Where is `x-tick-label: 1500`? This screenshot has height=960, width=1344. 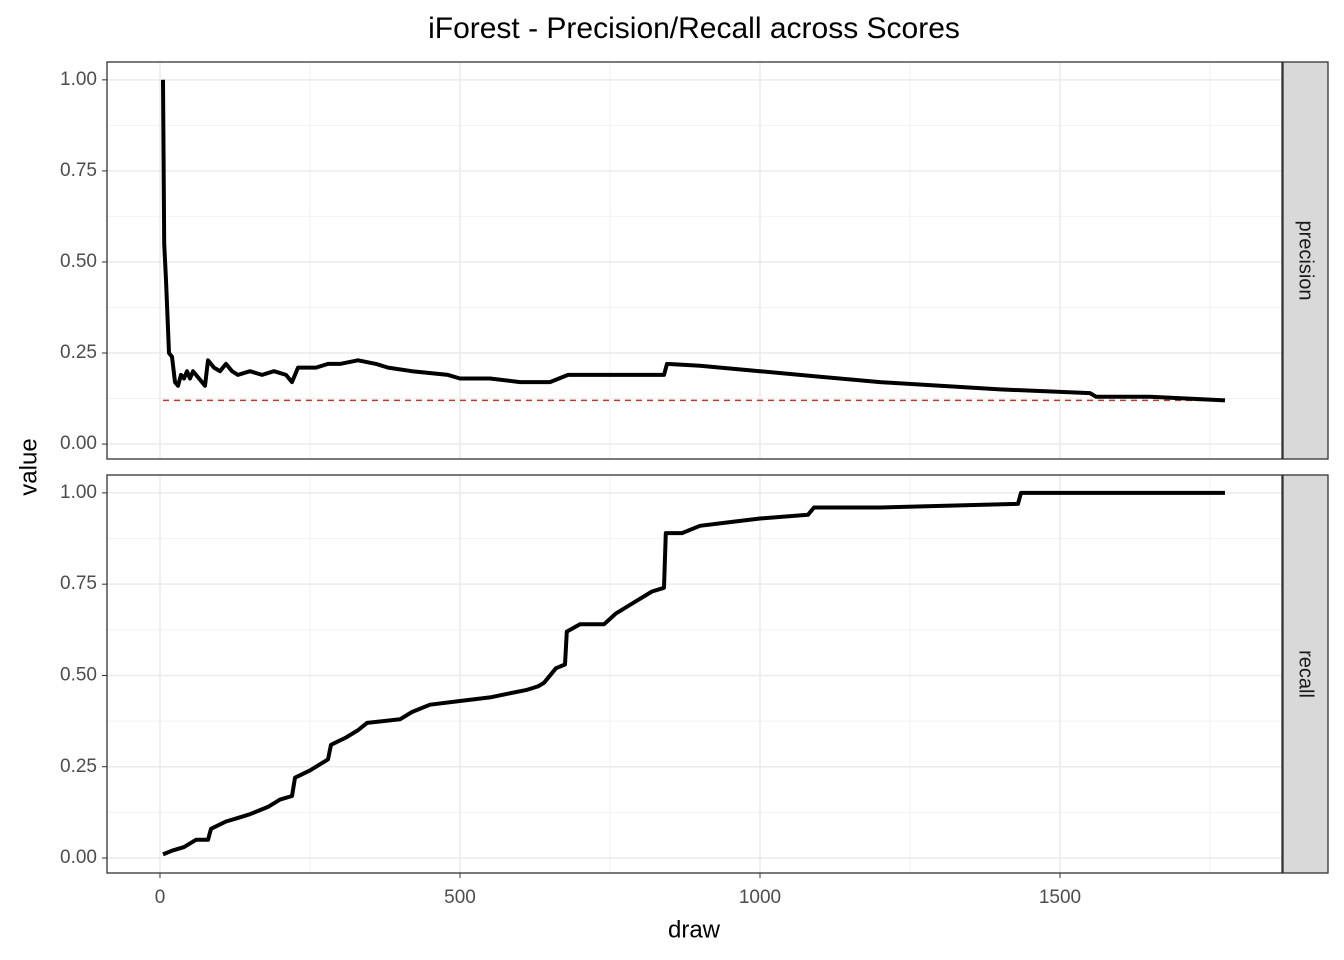 x-tick-label: 1500 is located at coordinates (1060, 897).